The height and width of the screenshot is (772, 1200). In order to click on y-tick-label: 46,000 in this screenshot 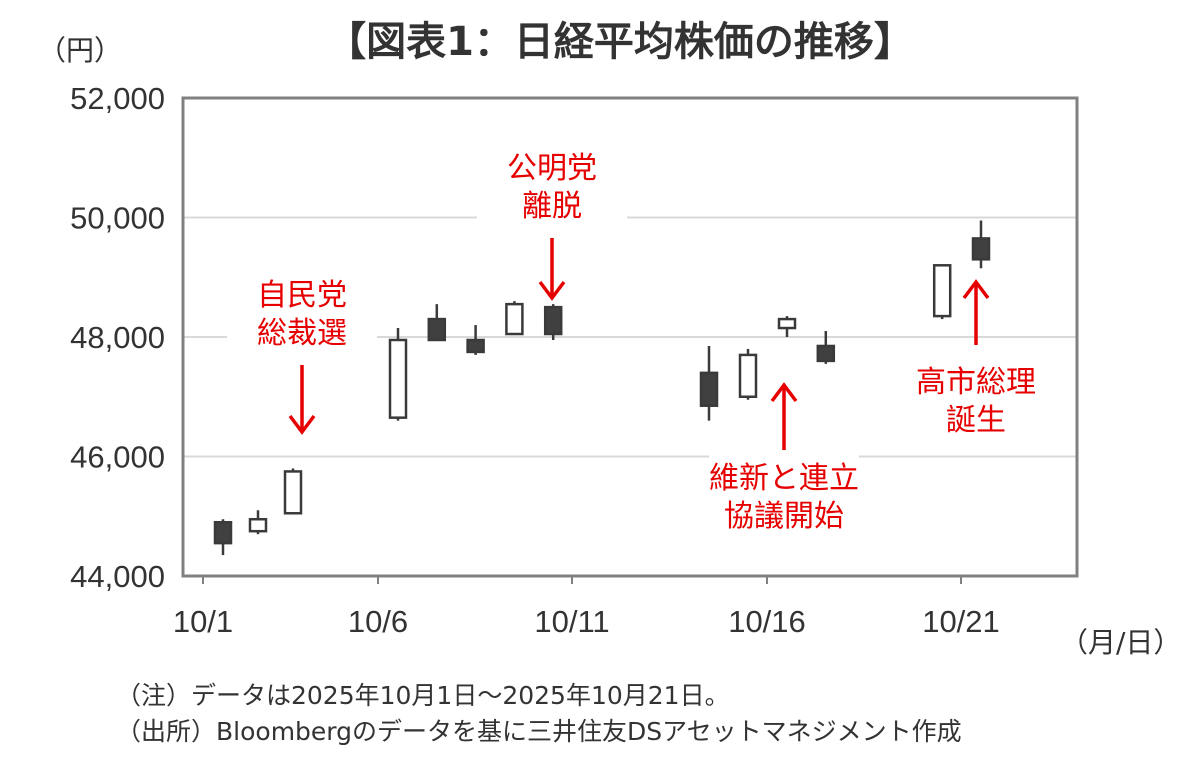, I will do `click(117, 457)`.